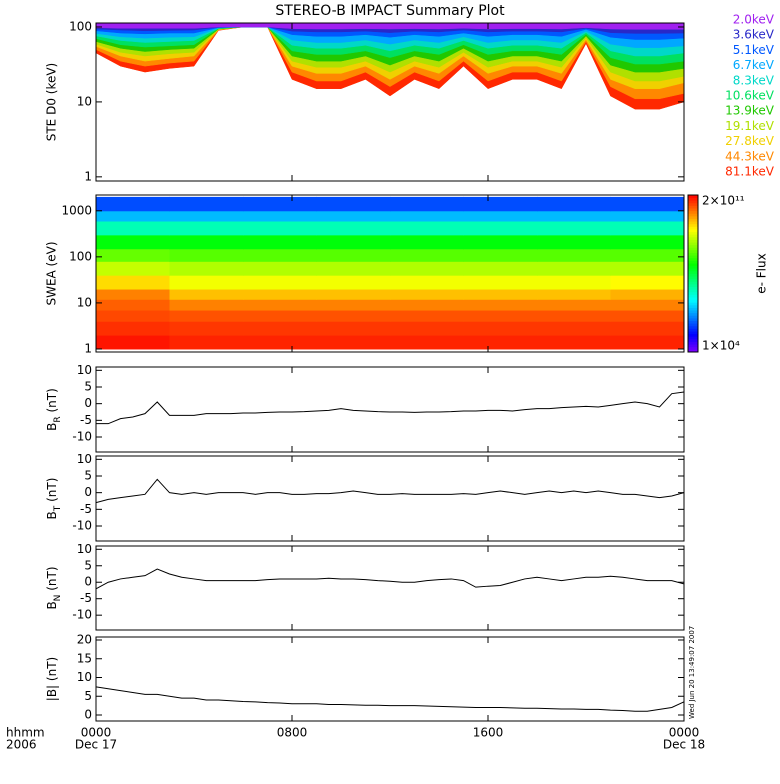 This screenshot has width=780, height=784. Describe the element at coordinates (723, 201) in the screenshot. I see `colorbar-tick-label: 2×10¹¹` at that location.